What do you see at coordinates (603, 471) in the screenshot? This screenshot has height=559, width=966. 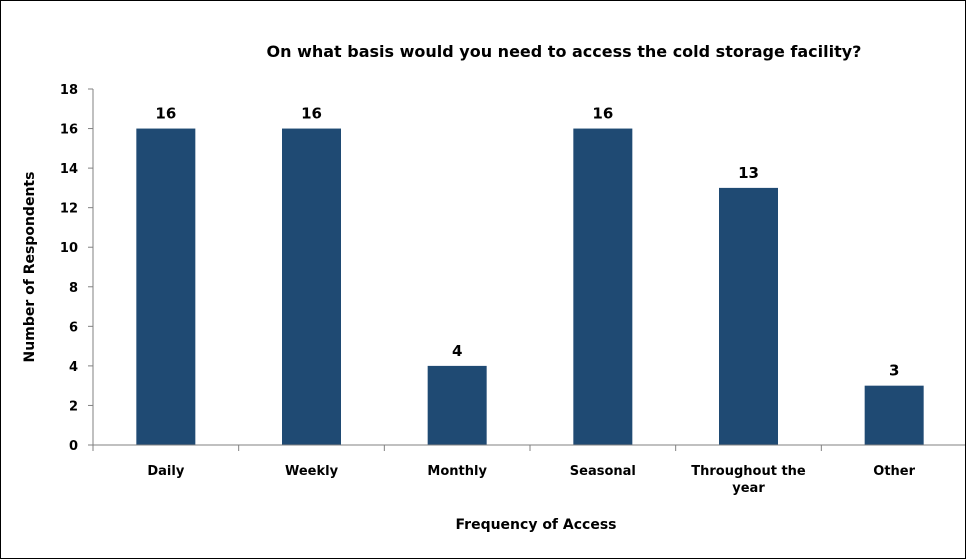 I see `x-tick-label: Seasonal` at bounding box center [603, 471].